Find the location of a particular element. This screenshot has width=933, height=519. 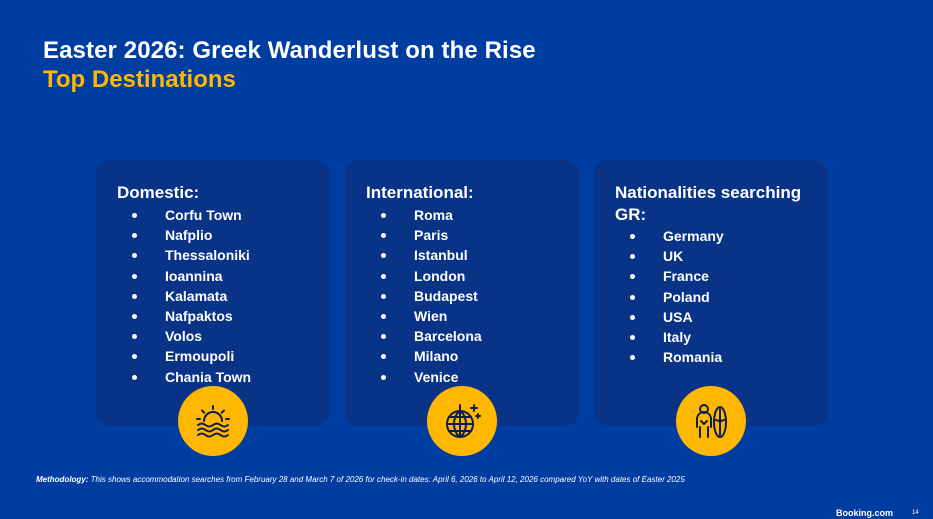

list-item: Germany is located at coordinates (669, 236).